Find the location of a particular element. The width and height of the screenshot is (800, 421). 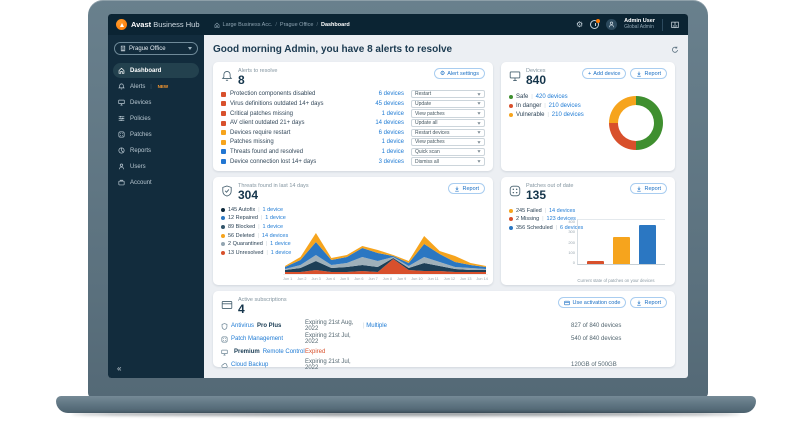

knowledge-book-icon is located at coordinates (675, 25).